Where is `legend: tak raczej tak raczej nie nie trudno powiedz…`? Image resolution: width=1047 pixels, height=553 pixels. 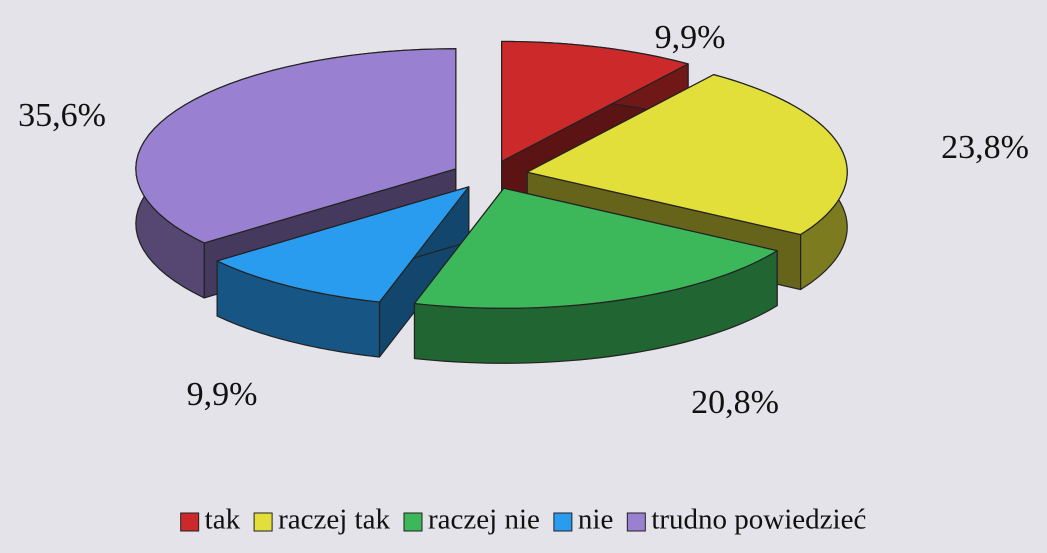
legend: tak raczej tak raczej nie nie trudno powiedz… is located at coordinates (523, 520).